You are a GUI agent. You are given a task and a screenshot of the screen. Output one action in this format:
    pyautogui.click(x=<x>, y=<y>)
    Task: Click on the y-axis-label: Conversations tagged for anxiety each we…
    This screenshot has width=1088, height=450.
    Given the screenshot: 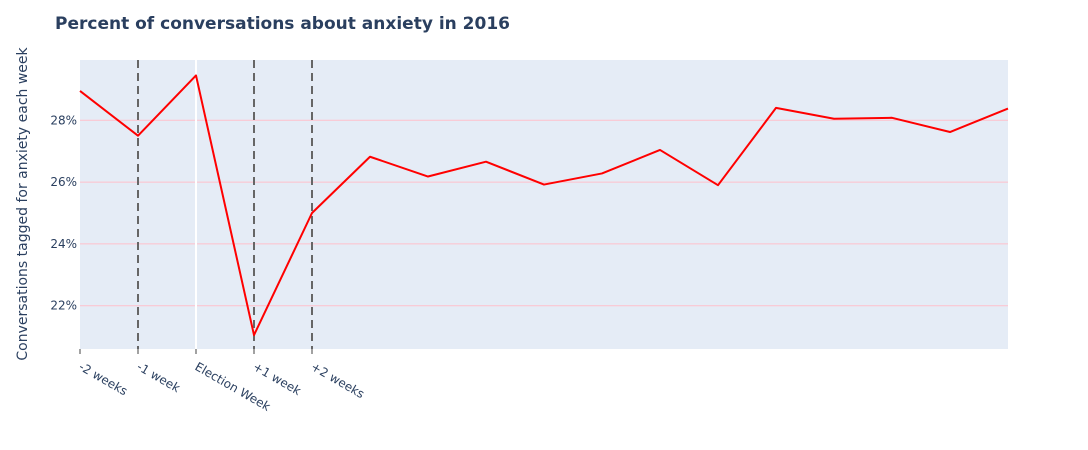 What is the action you would take?
    pyautogui.click(x=23, y=203)
    